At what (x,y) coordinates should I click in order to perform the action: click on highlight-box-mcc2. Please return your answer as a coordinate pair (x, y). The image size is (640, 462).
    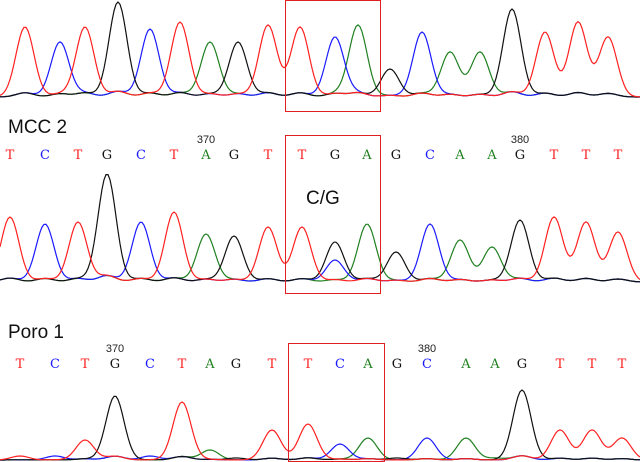
    Looking at the image, I should click on (333, 214).